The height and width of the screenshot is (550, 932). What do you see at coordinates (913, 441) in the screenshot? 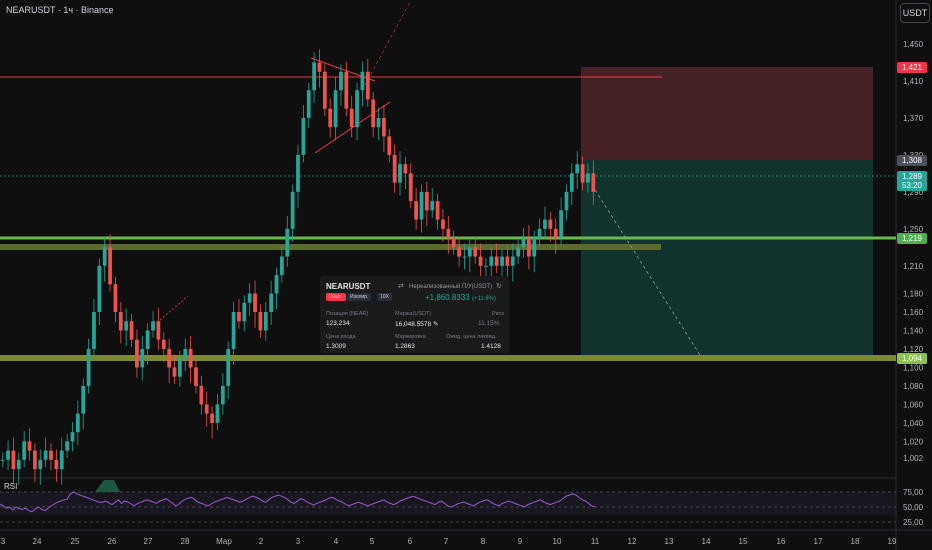
I see `y-tick-label: 1,020` at bounding box center [913, 441].